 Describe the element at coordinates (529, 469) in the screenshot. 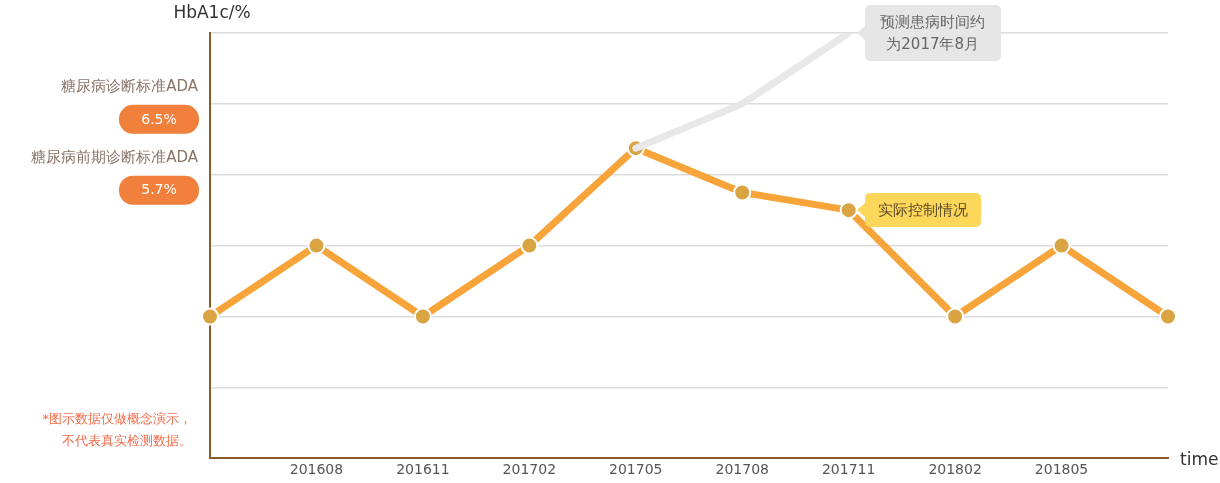

I see `x-tick-label: 201702` at that location.